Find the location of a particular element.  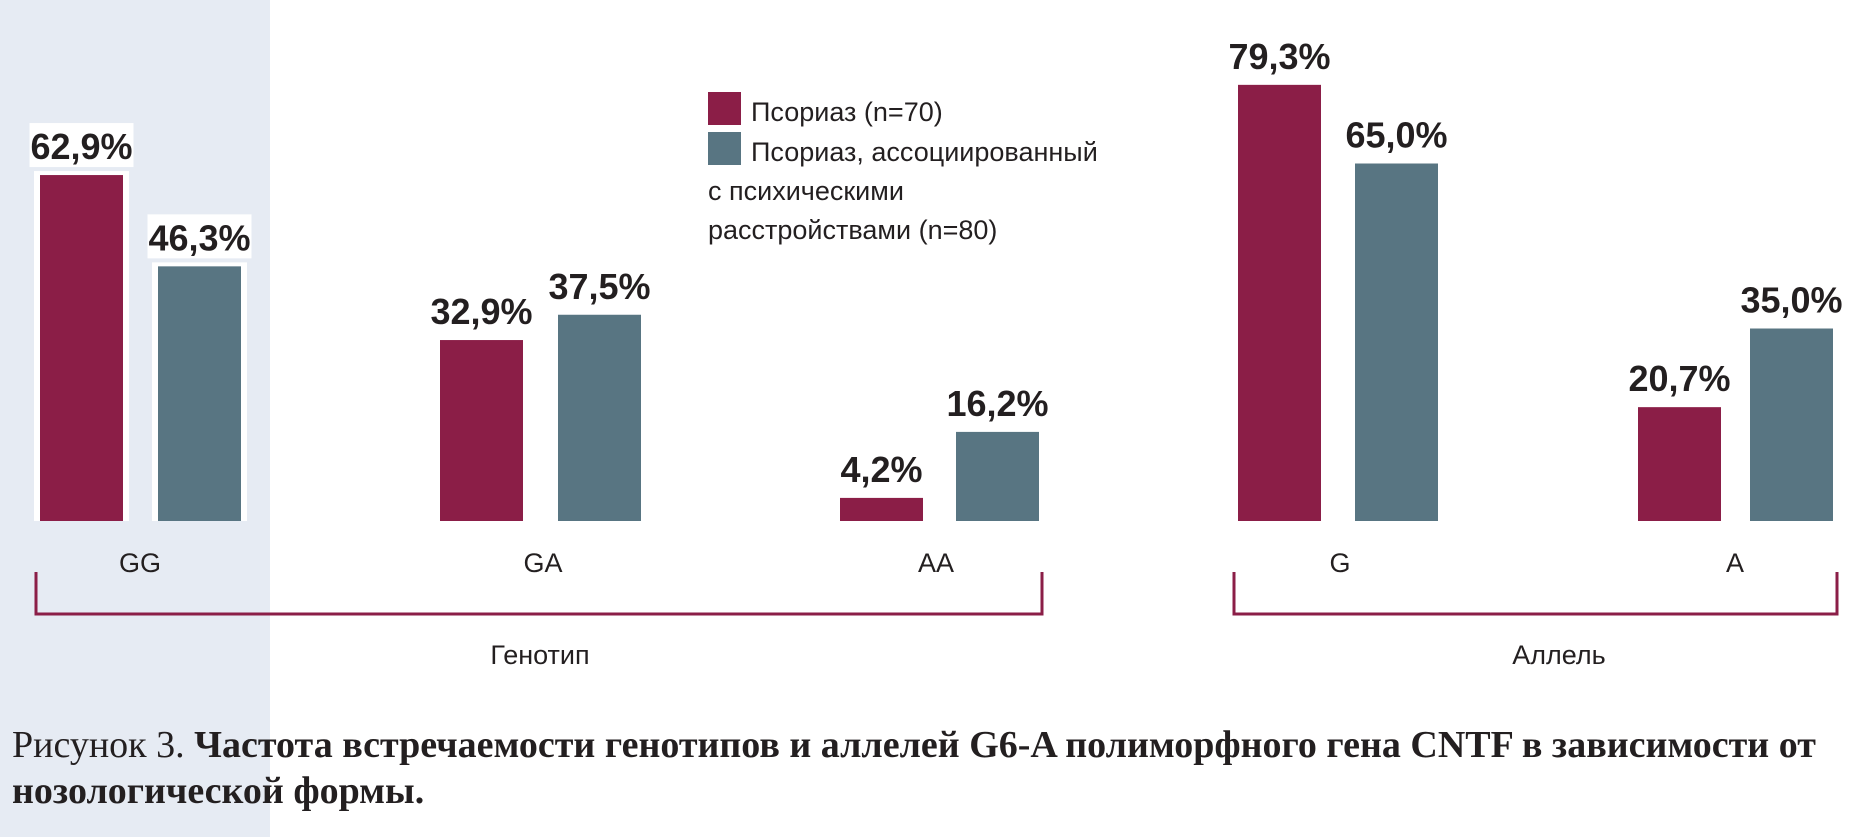

legend-label-psoriasis-mental-line1: Псориаз, ассоциированный is located at coordinates (924, 152).